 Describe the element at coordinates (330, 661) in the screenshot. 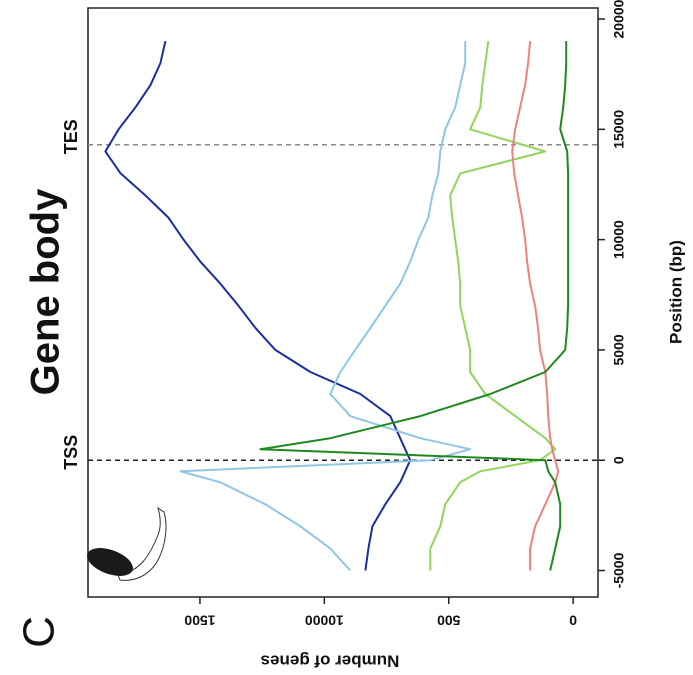

I see `y-axis-label: Number of genes` at that location.